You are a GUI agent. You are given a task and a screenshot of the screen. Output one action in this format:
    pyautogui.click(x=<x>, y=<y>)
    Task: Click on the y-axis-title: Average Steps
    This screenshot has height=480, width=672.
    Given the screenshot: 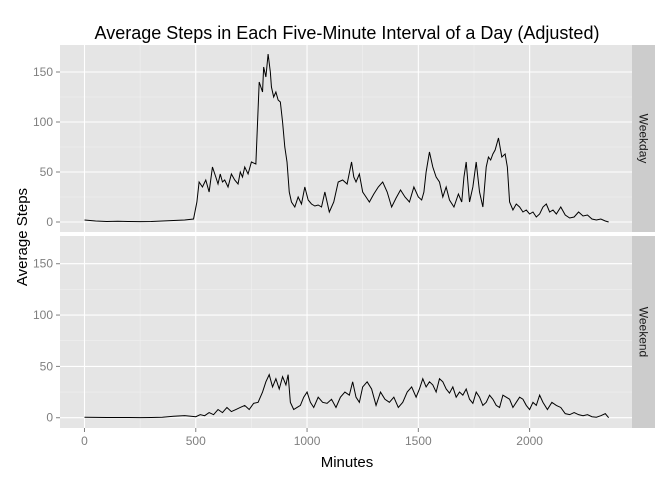 What is the action you would take?
    pyautogui.click(x=22, y=237)
    